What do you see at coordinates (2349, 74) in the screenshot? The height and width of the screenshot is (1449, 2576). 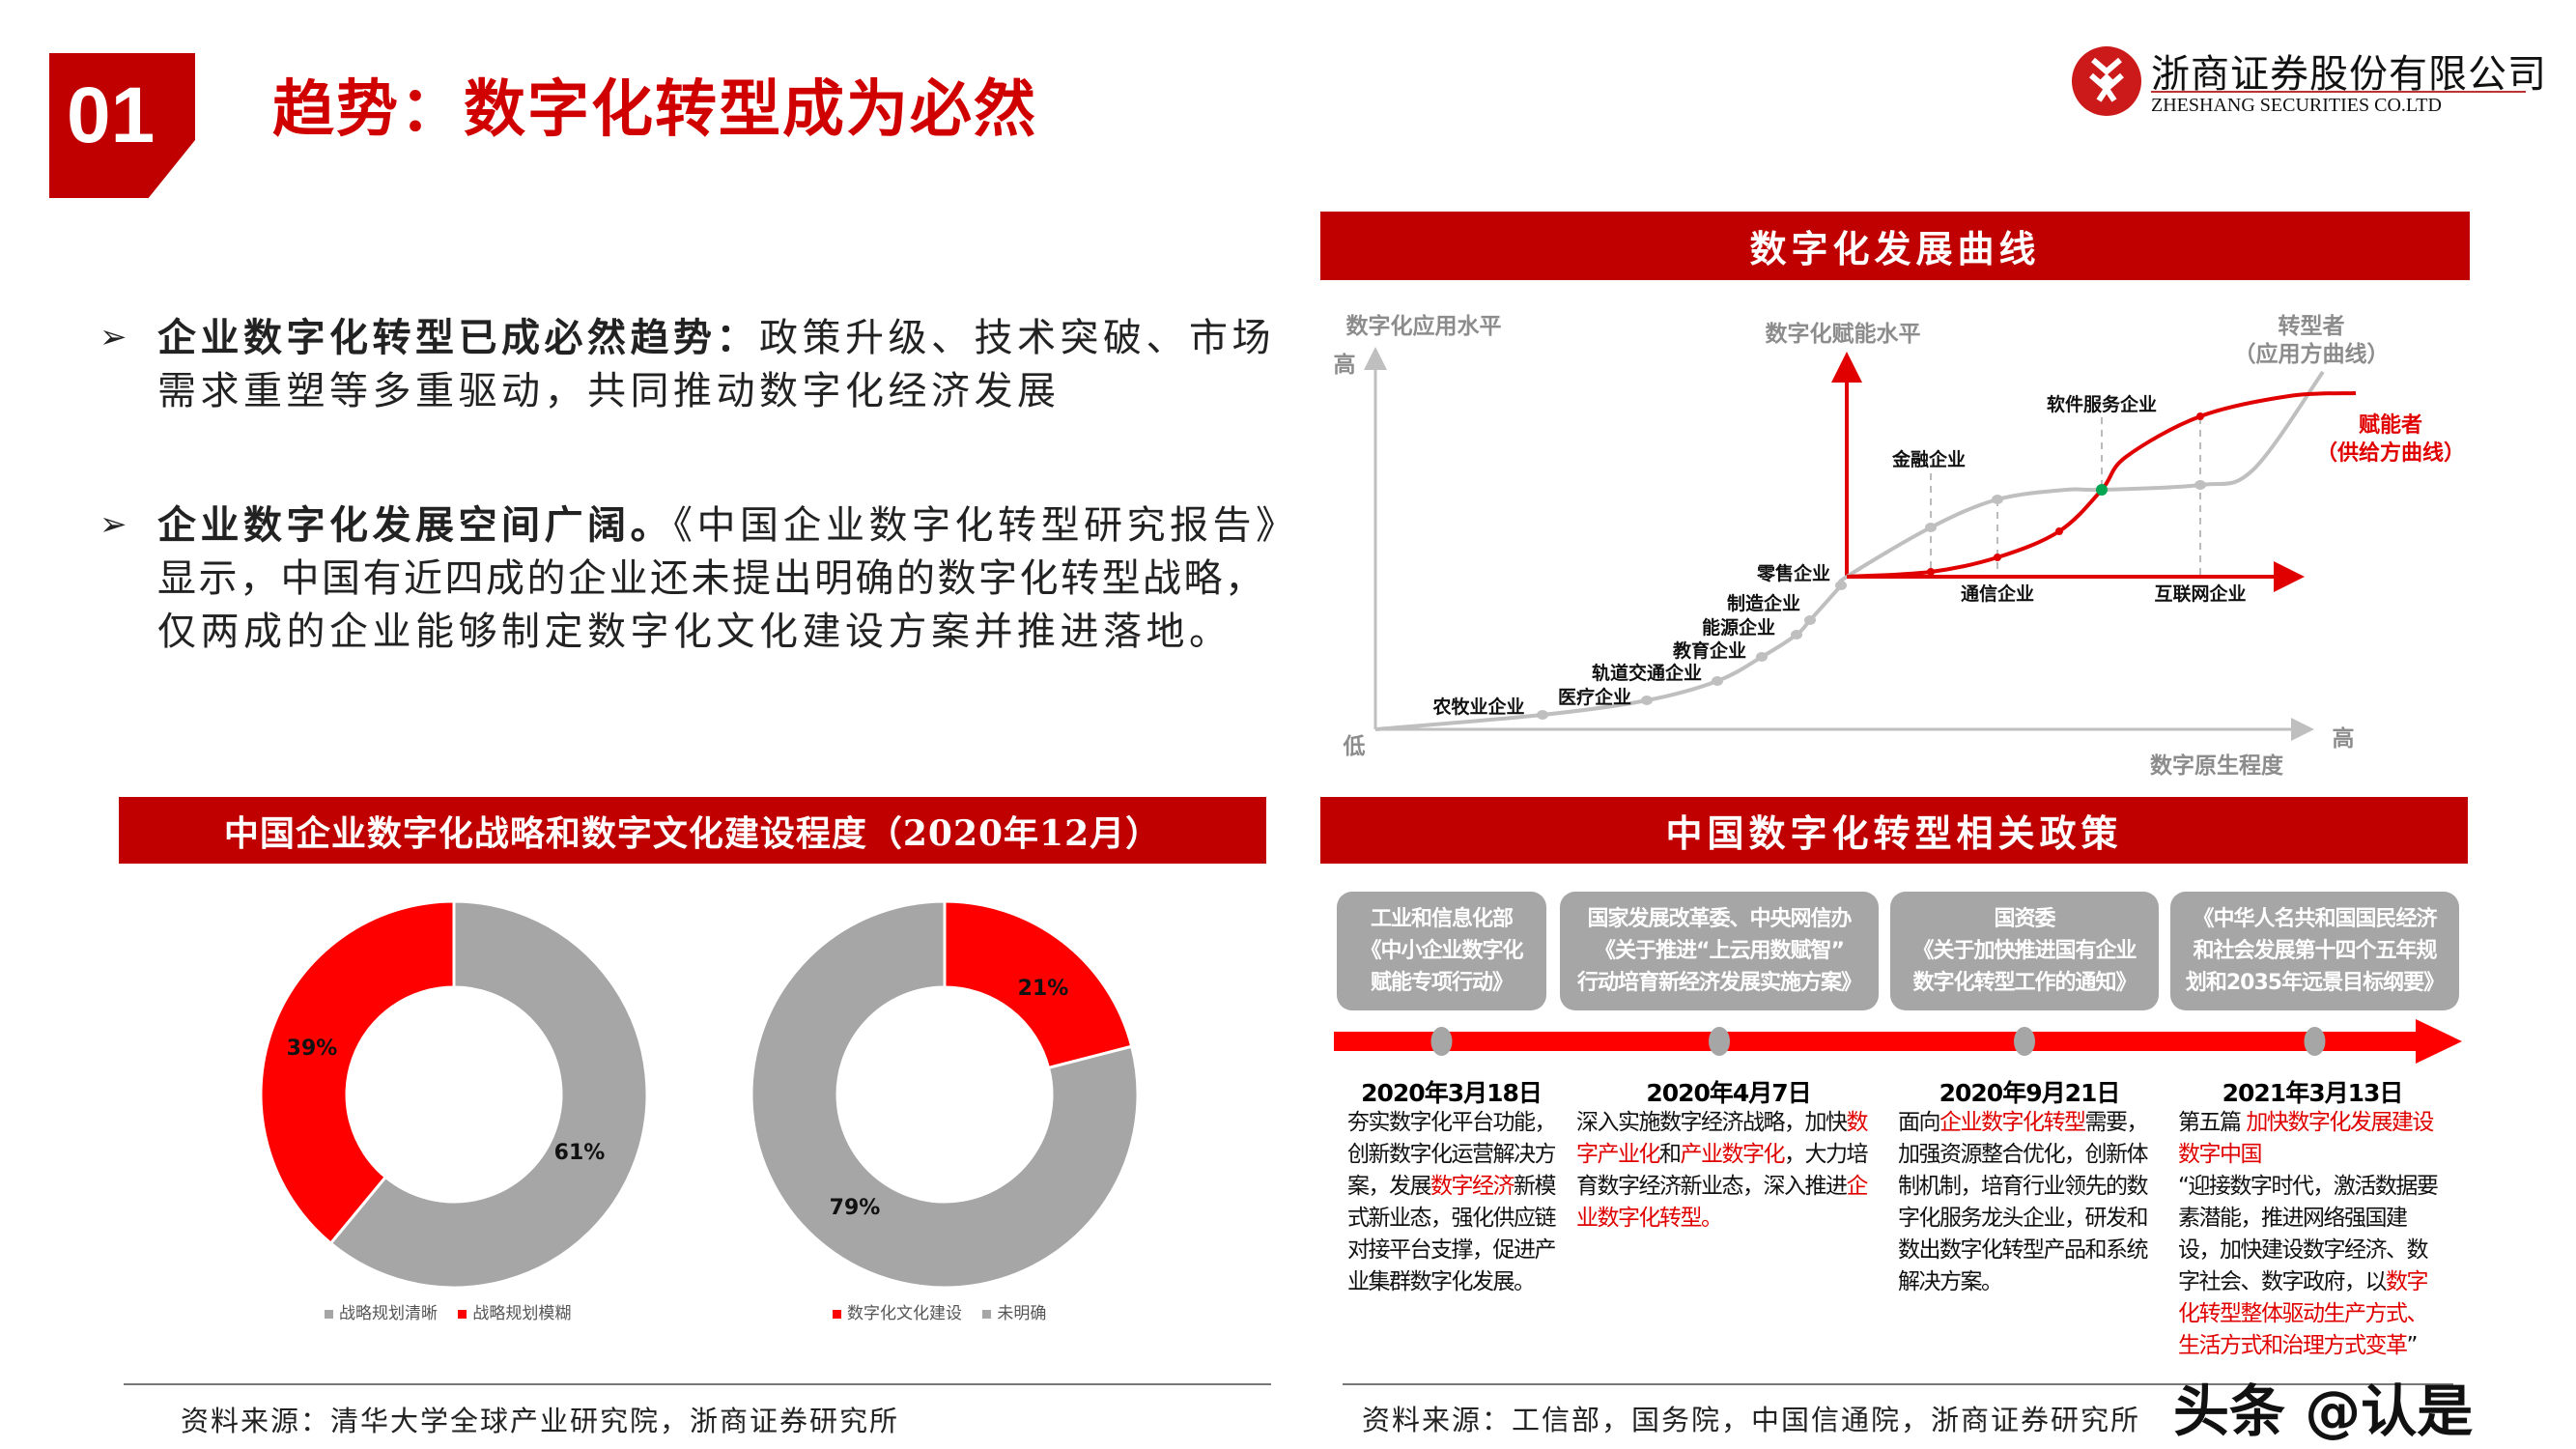 I see `logo-cn-name: 浙商证券股份有限公司` at bounding box center [2349, 74].